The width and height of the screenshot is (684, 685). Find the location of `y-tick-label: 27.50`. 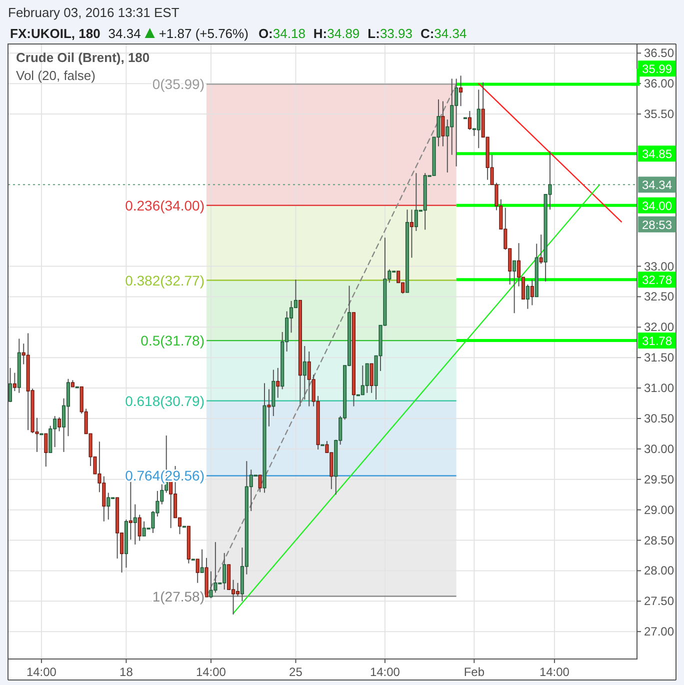

y-tick-label: 27.50 is located at coordinates (659, 601).